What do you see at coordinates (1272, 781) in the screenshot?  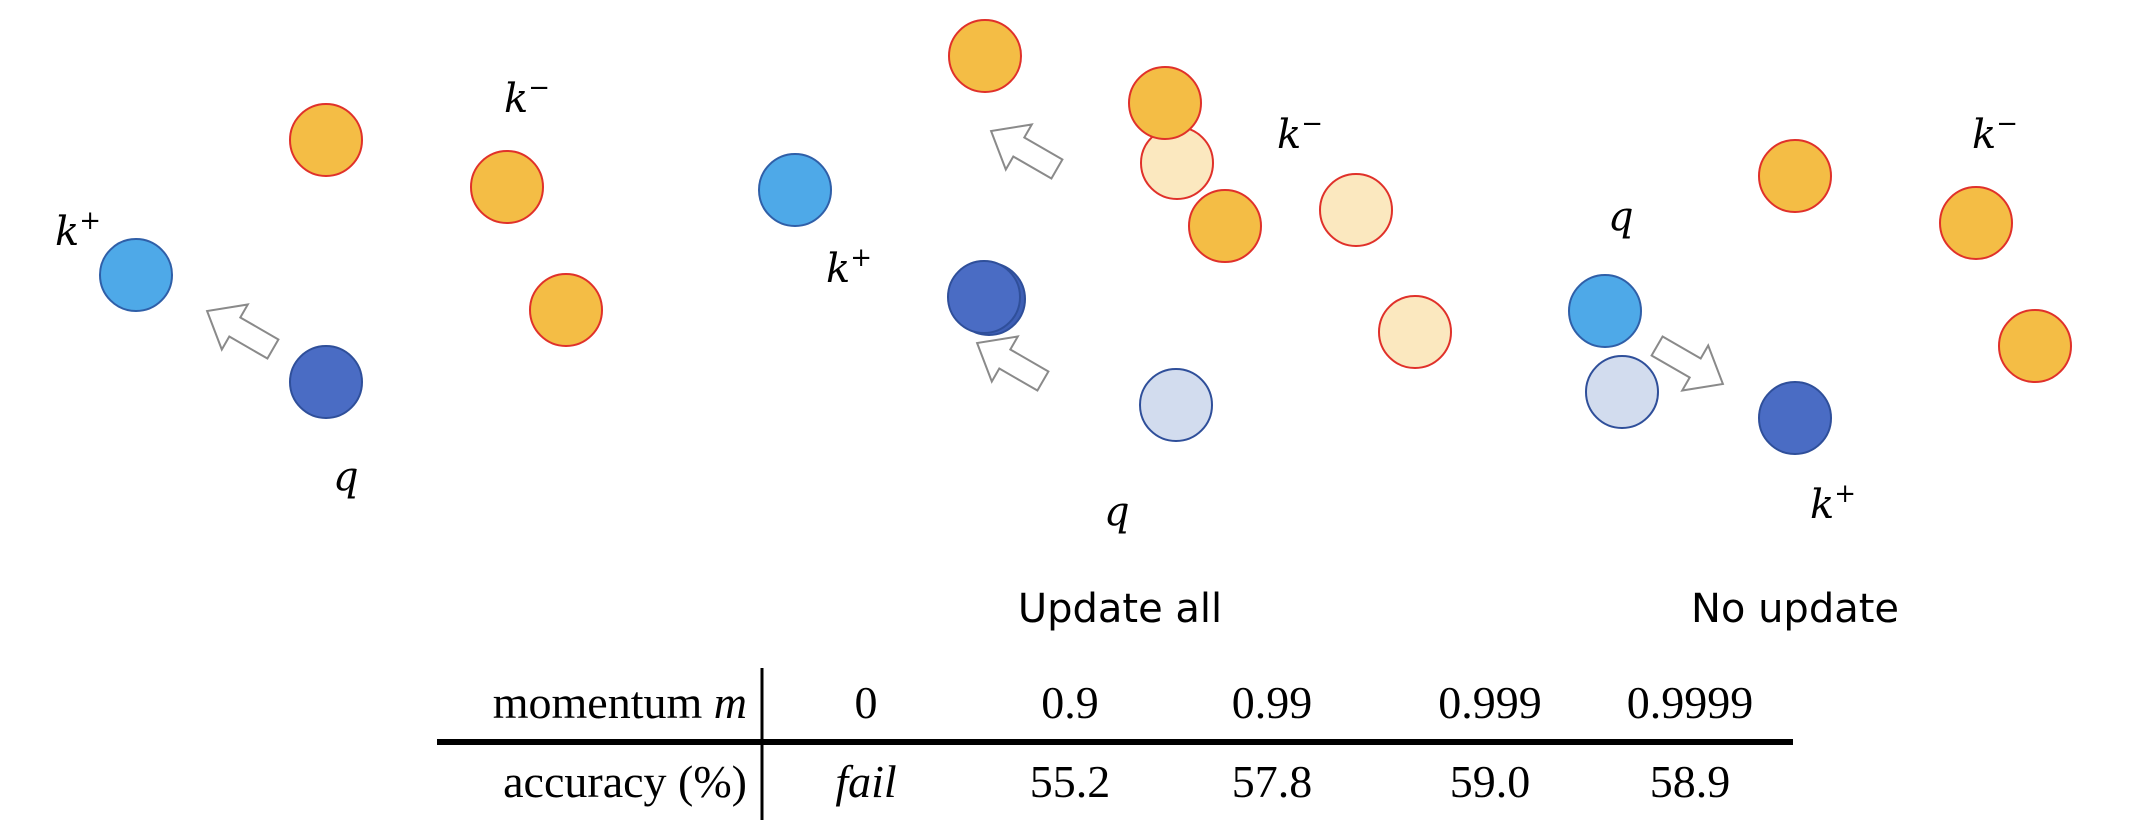 I see `table-cell: 57.8` at bounding box center [1272, 781].